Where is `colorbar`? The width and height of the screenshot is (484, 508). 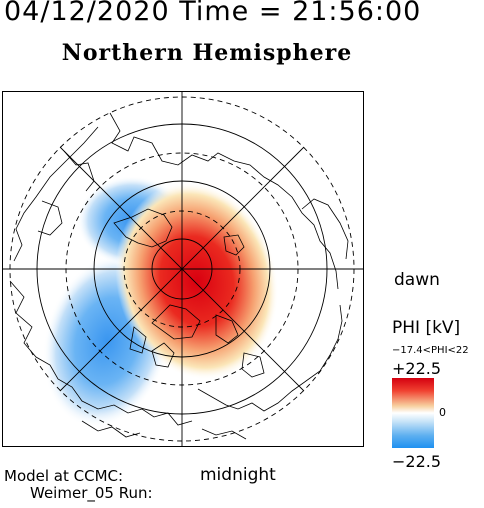 colorbar is located at coordinates (413, 413).